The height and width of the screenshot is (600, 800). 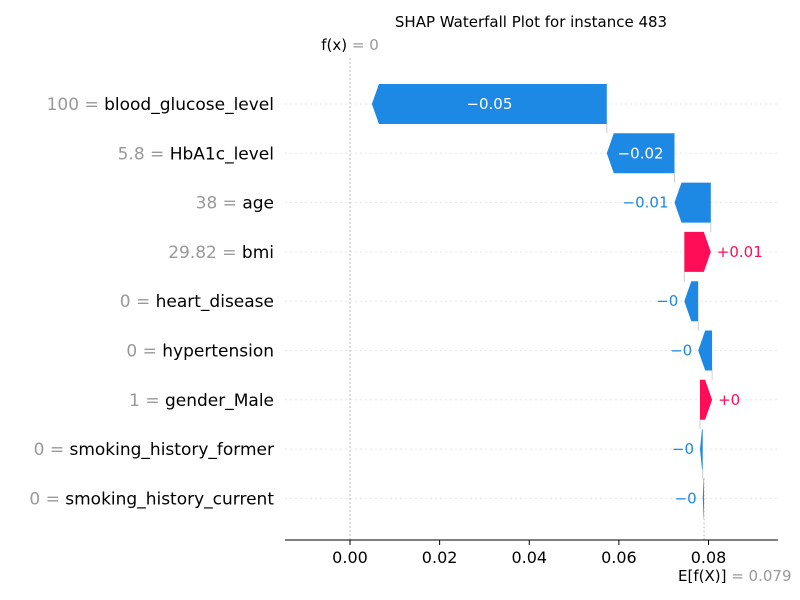 I want to click on x-axis: 0.00 0.02 0.04 0.06 0.08, so click(x=531, y=553).